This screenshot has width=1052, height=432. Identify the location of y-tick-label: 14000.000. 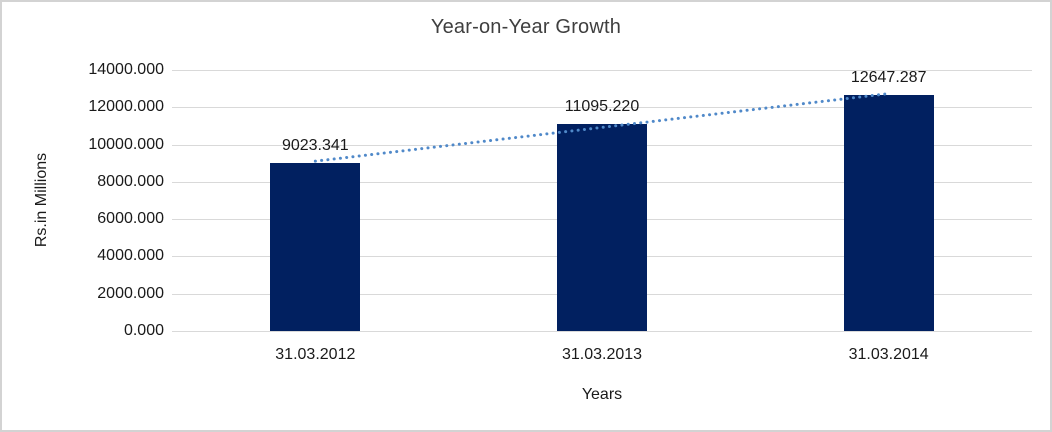
(126, 69).